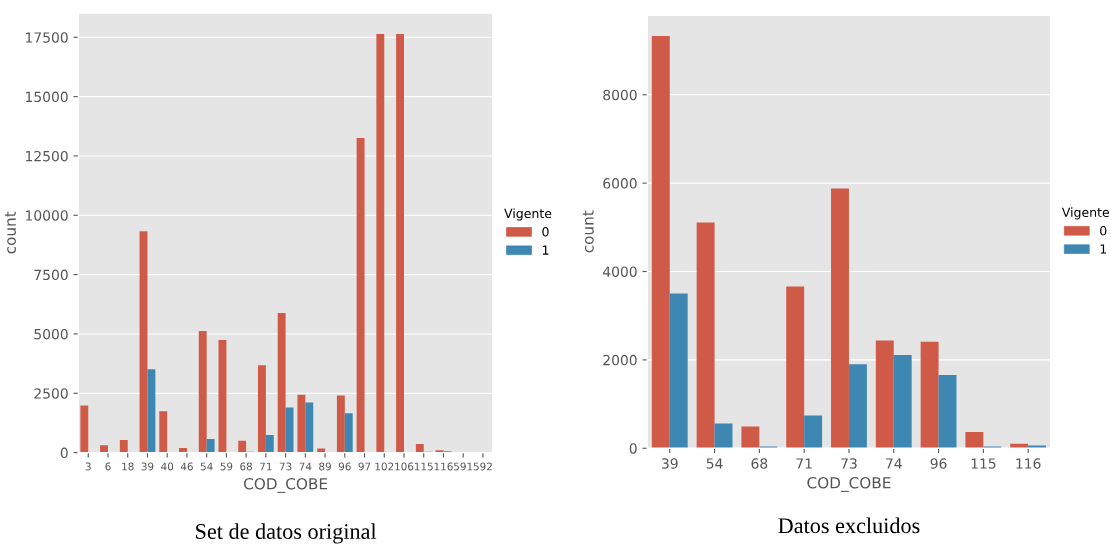 This screenshot has width=1120, height=544. Describe the element at coordinates (619, 271) in the screenshot. I see `y-tick-label: 4000` at that location.